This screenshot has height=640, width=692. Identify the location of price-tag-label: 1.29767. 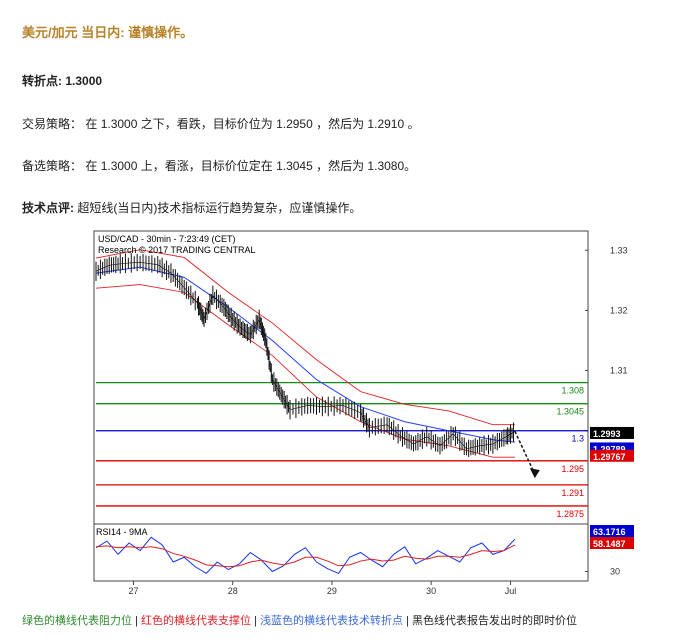
(609, 457).